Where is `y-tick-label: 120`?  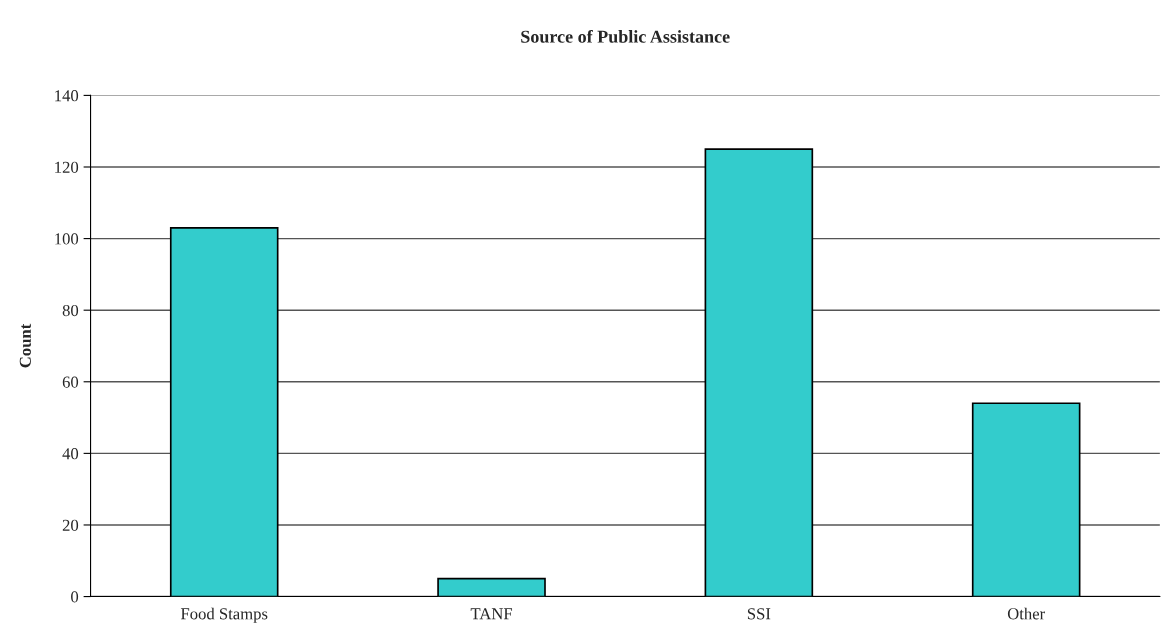 y-tick-label: 120 is located at coordinates (67, 167).